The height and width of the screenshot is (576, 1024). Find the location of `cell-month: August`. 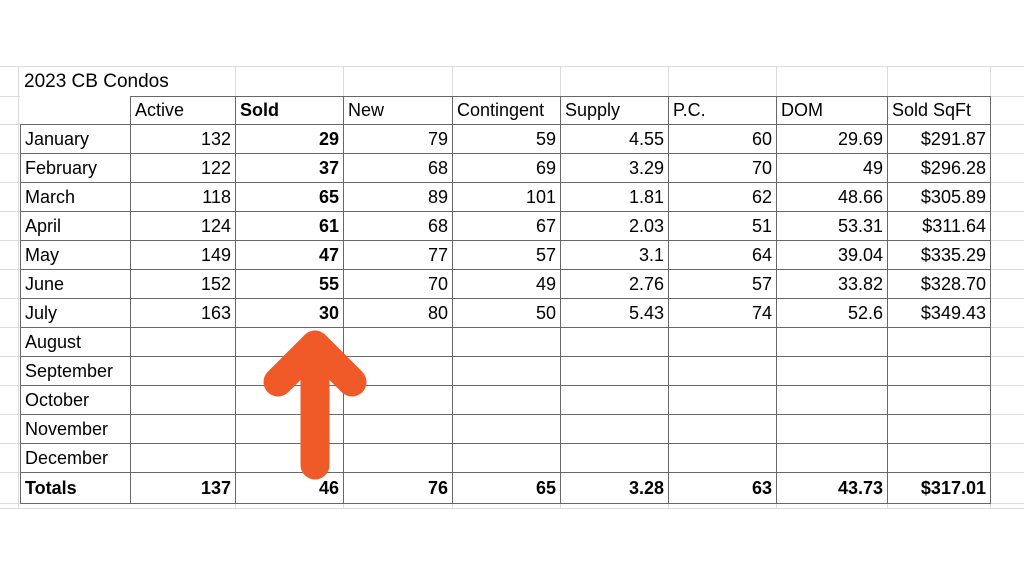

cell-month: August is located at coordinates (75, 342).